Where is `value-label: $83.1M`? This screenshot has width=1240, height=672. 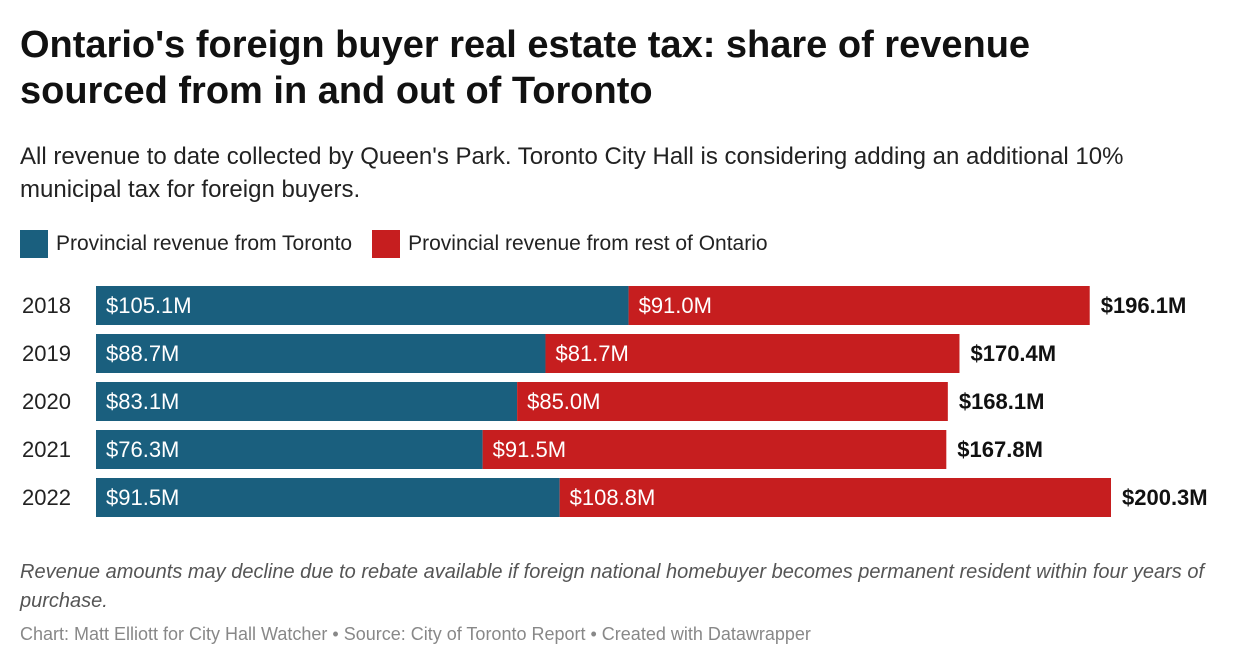 value-label: $83.1M is located at coordinates (142, 401).